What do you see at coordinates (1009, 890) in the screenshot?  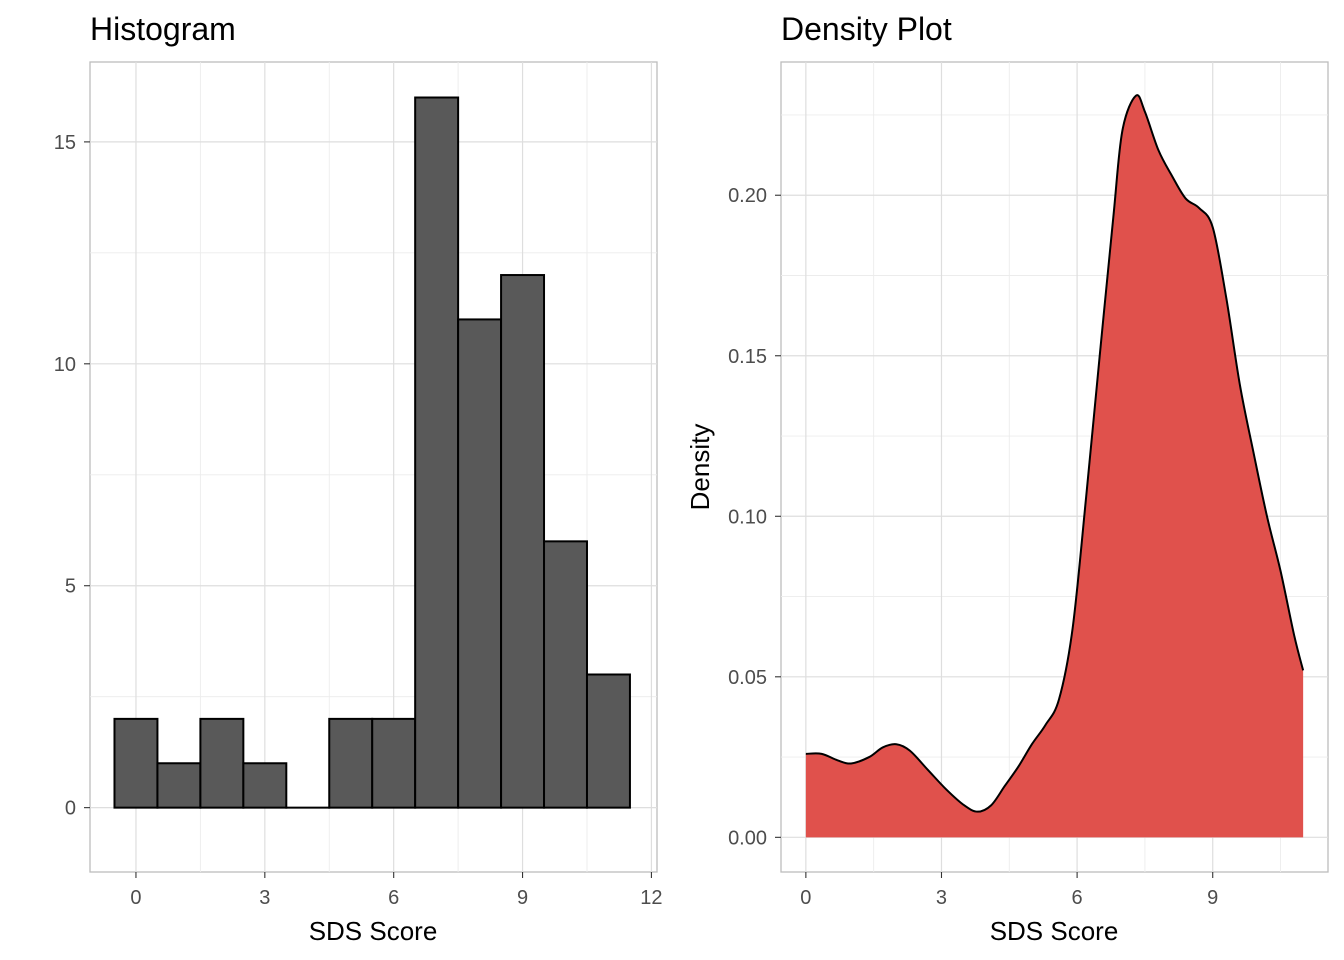 I see `density-x-axis: 0 3 6 9` at bounding box center [1009, 890].